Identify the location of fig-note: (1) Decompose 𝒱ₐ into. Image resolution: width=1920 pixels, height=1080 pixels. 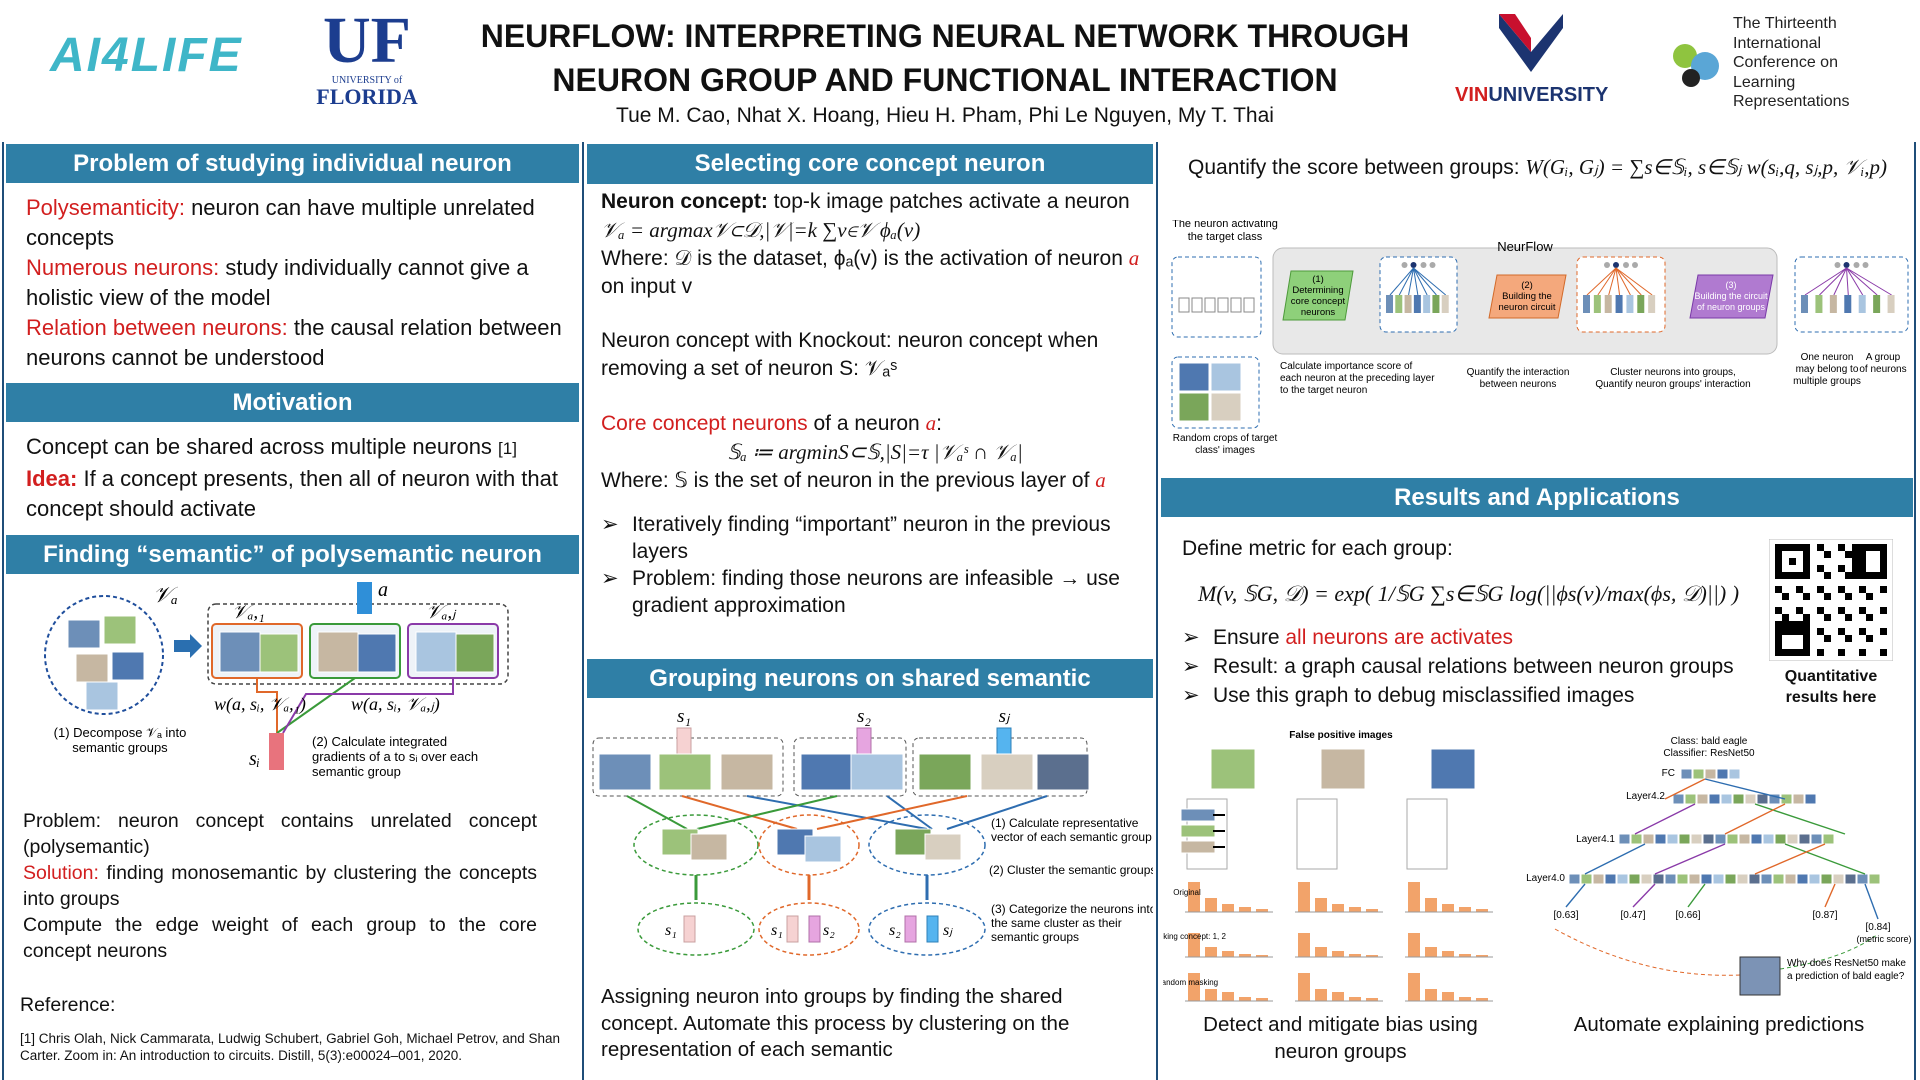
(120, 732).